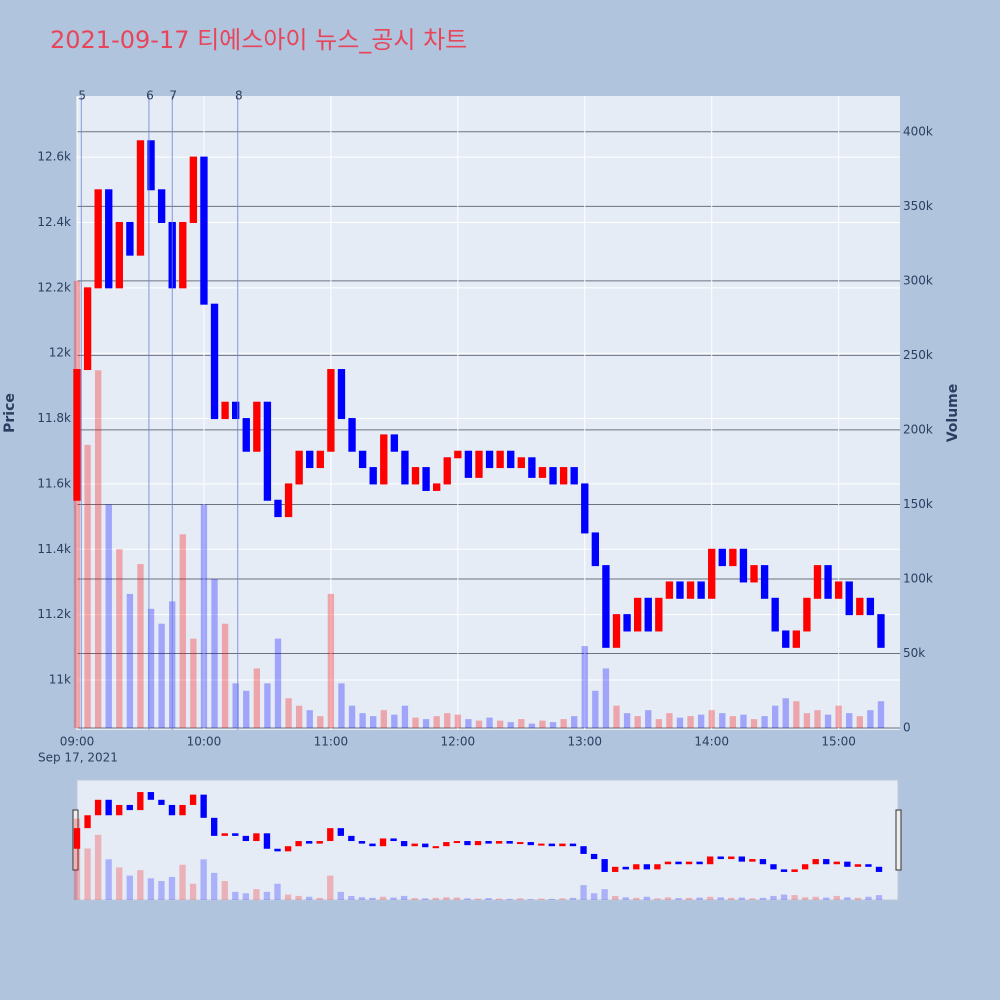  Describe the element at coordinates (60, 679) in the screenshot. I see `y-tick-label: 11k` at that location.